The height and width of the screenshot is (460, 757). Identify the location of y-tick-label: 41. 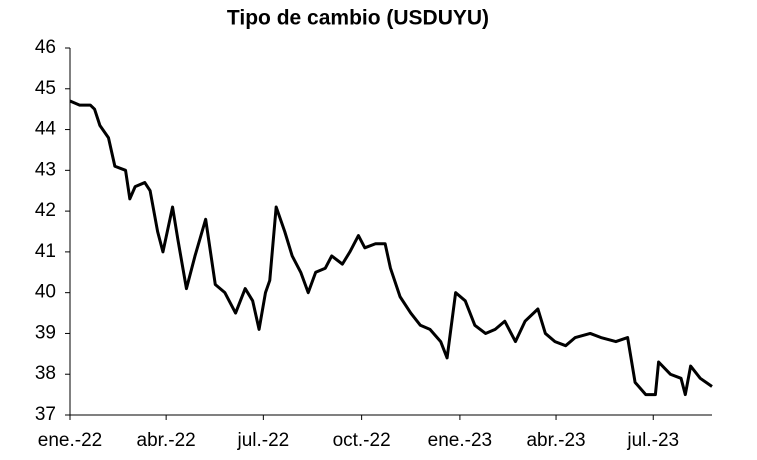
(45, 251).